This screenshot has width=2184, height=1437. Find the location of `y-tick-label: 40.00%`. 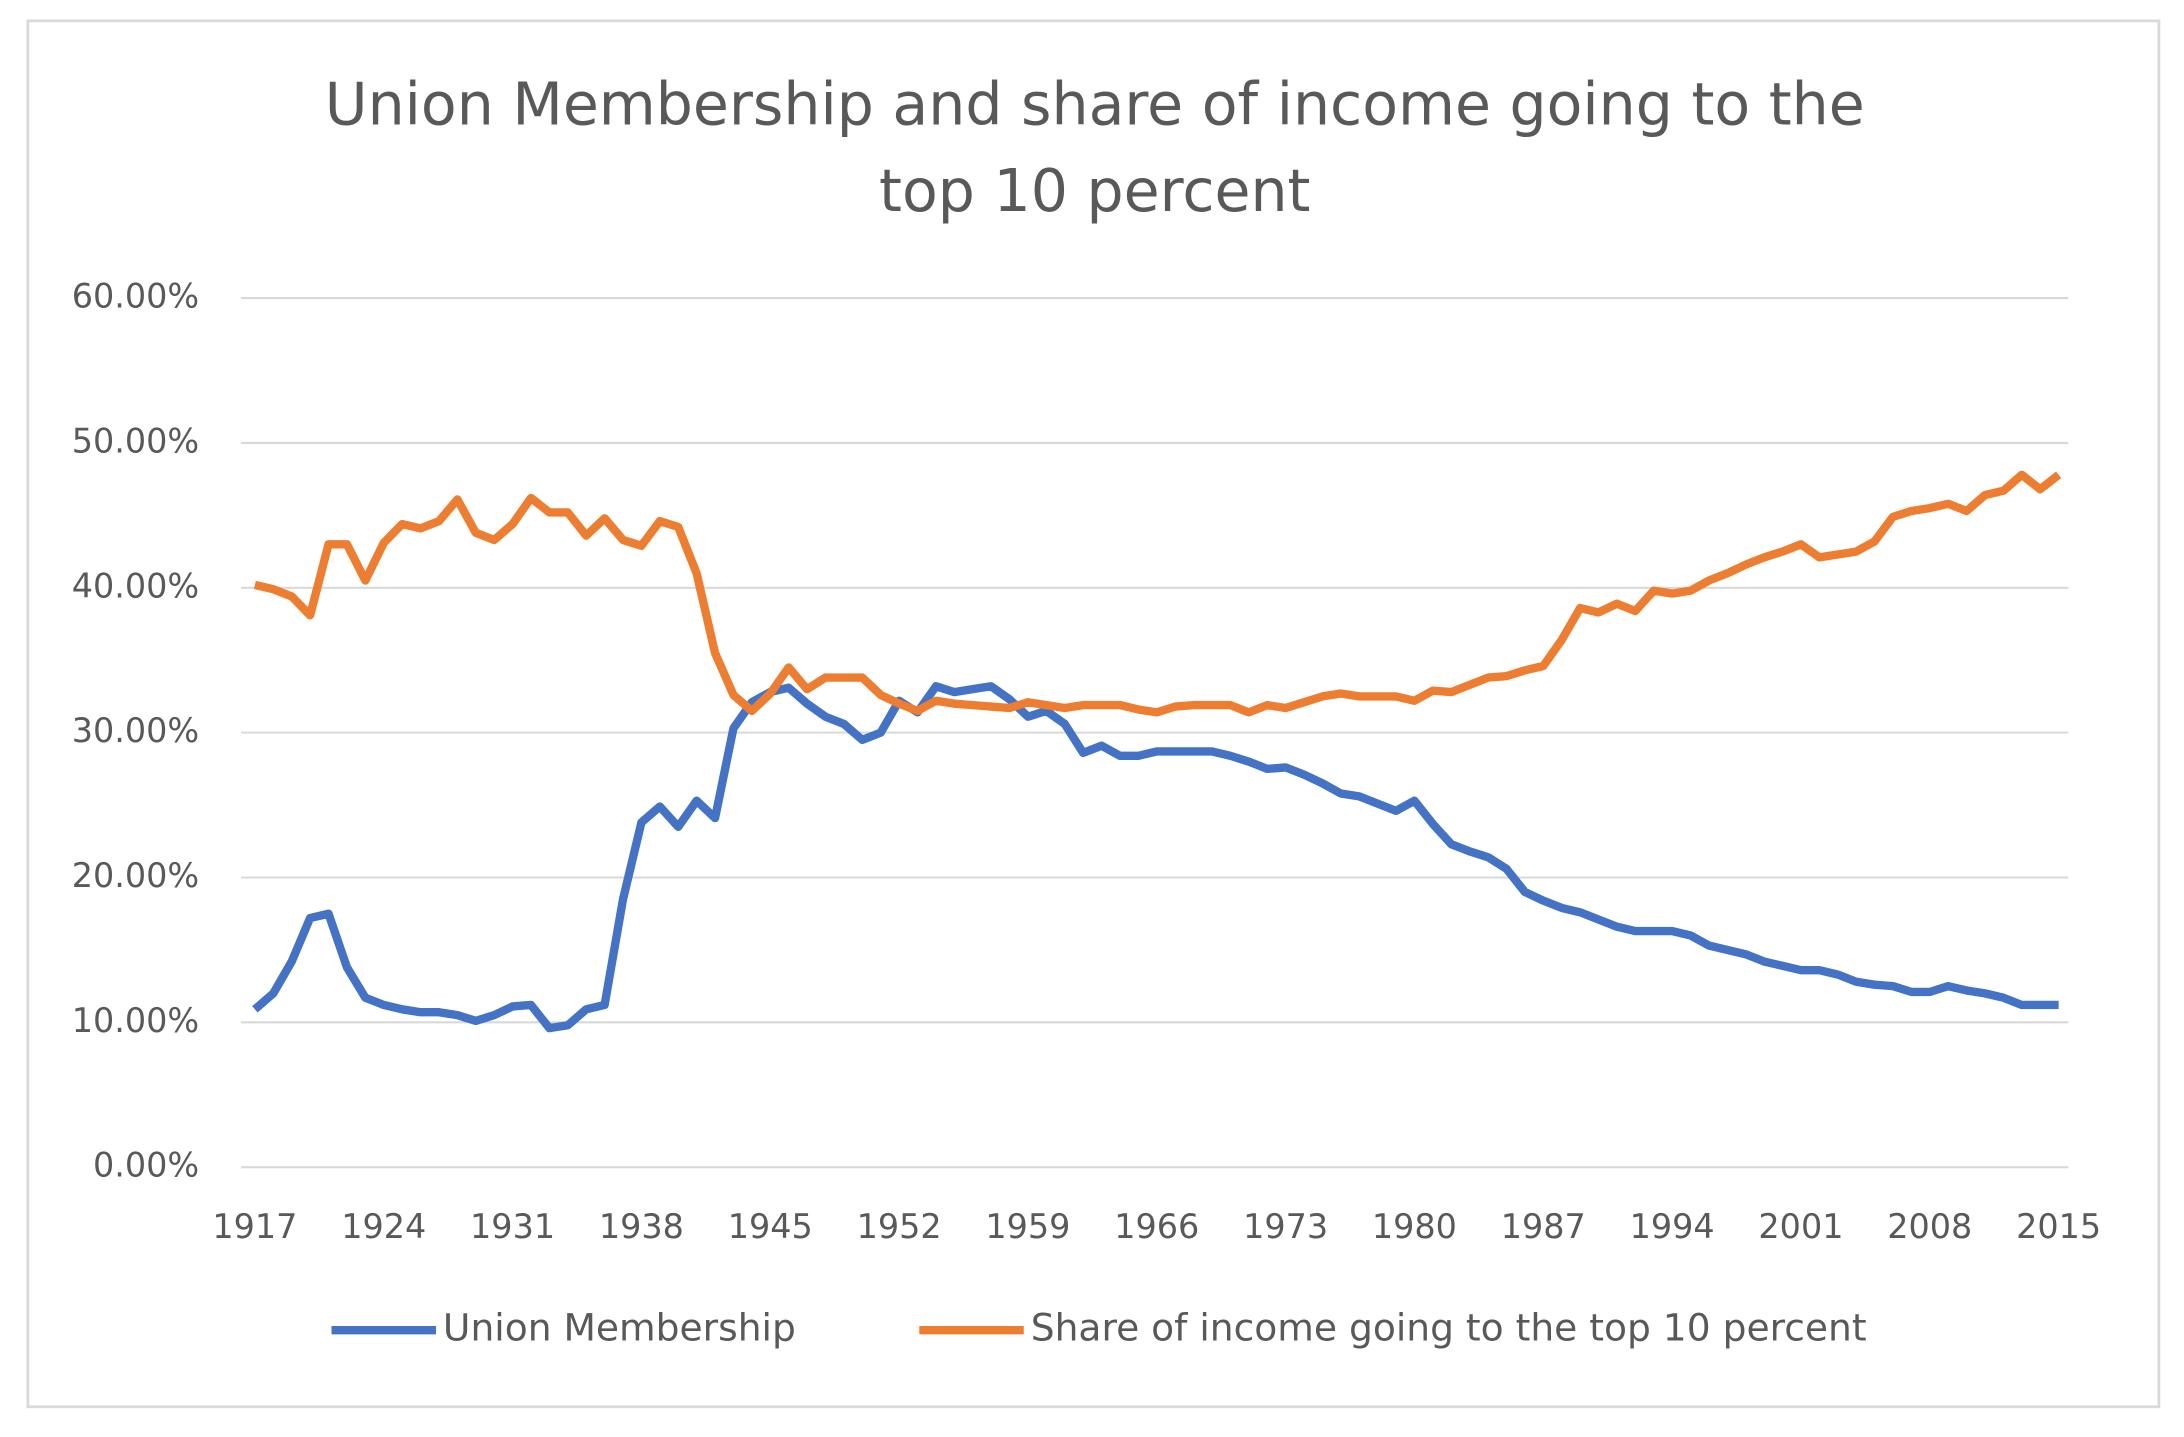

y-tick-label: 40.00% is located at coordinates (135, 585).